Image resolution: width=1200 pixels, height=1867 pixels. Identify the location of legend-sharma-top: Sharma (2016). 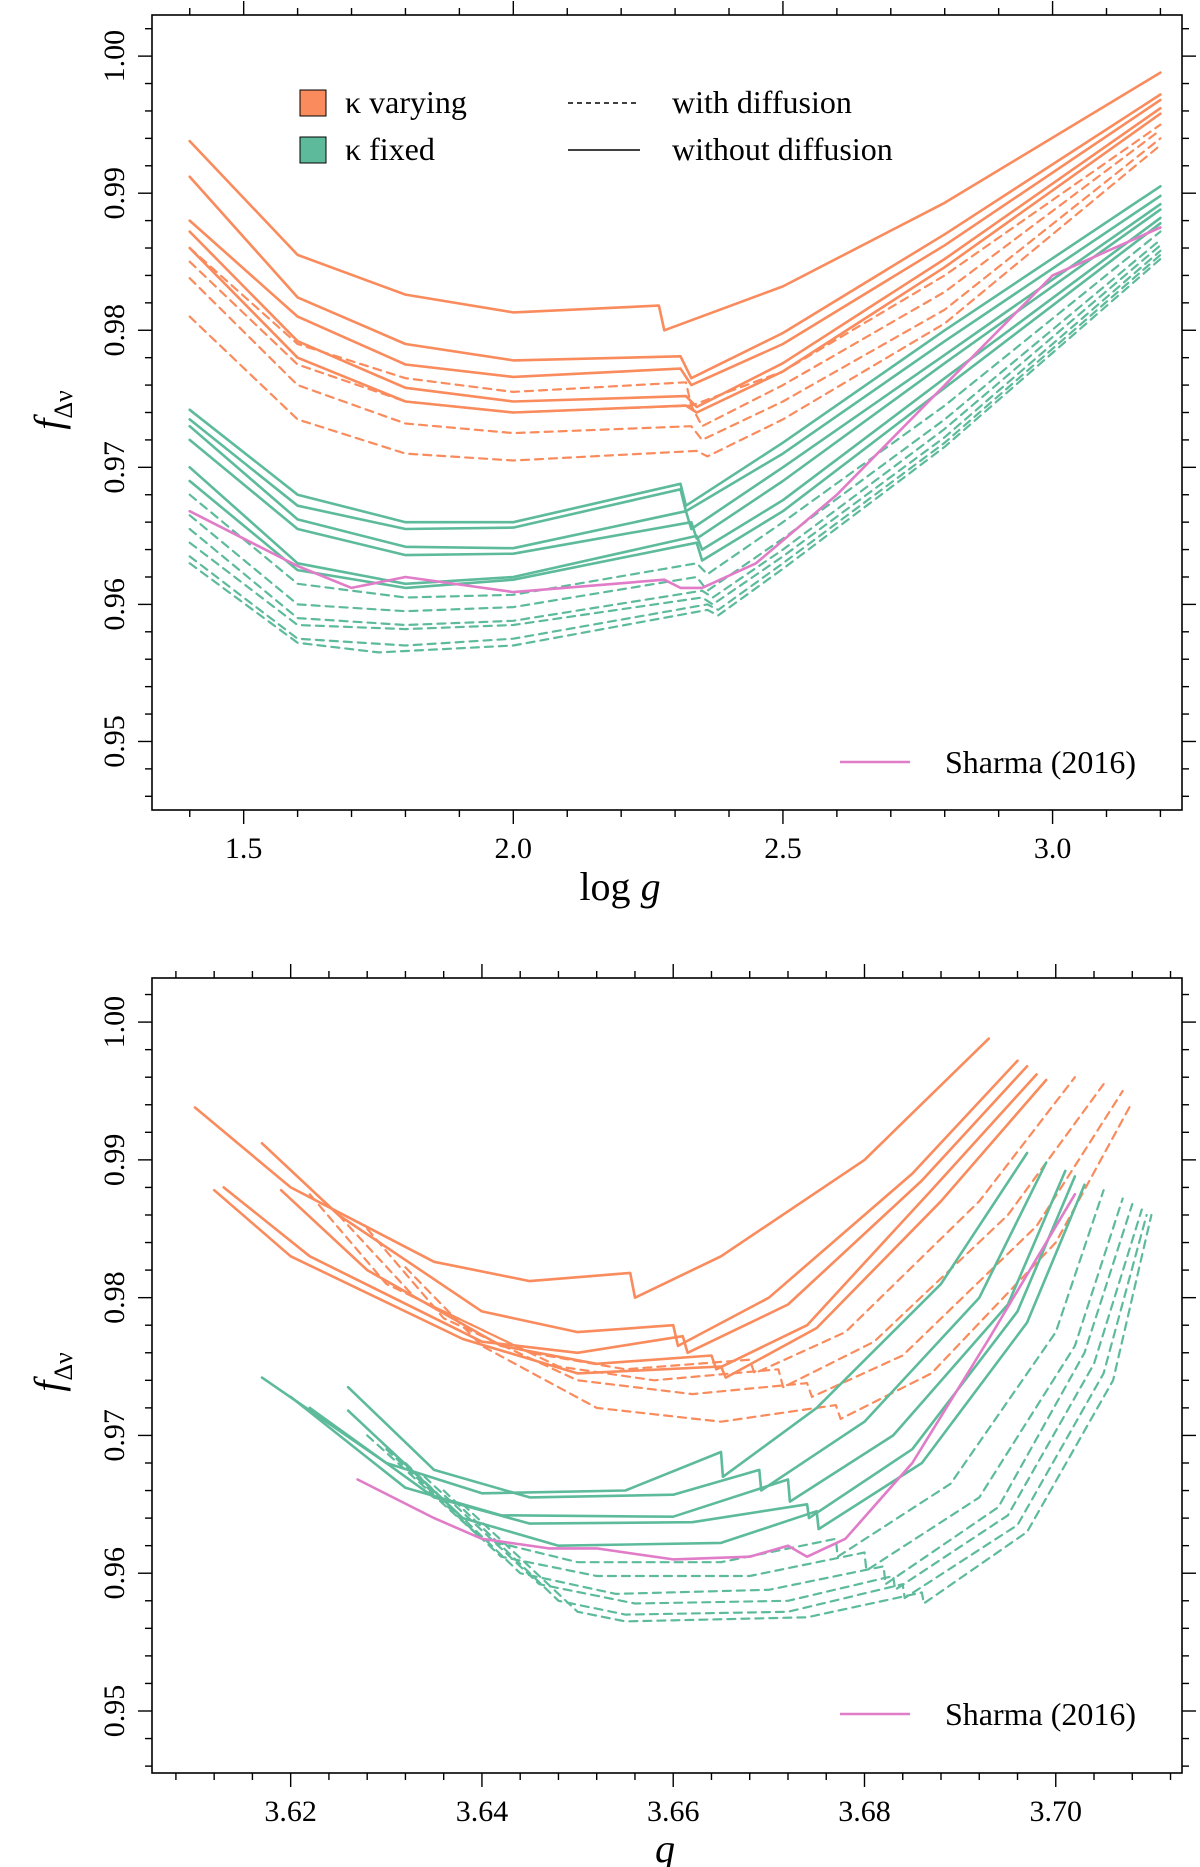
(988, 762).